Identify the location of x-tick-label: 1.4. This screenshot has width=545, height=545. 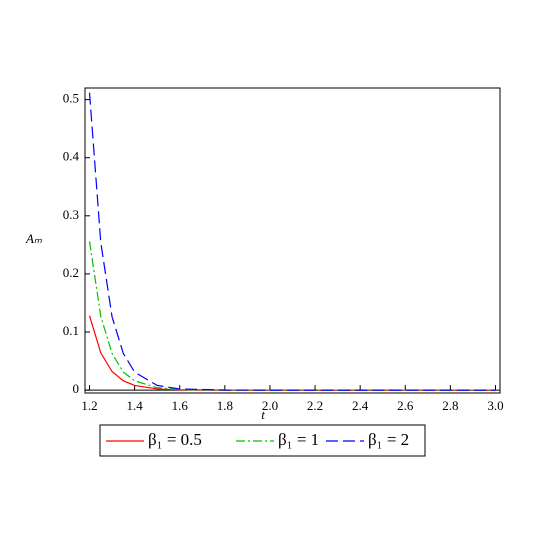
(134, 405).